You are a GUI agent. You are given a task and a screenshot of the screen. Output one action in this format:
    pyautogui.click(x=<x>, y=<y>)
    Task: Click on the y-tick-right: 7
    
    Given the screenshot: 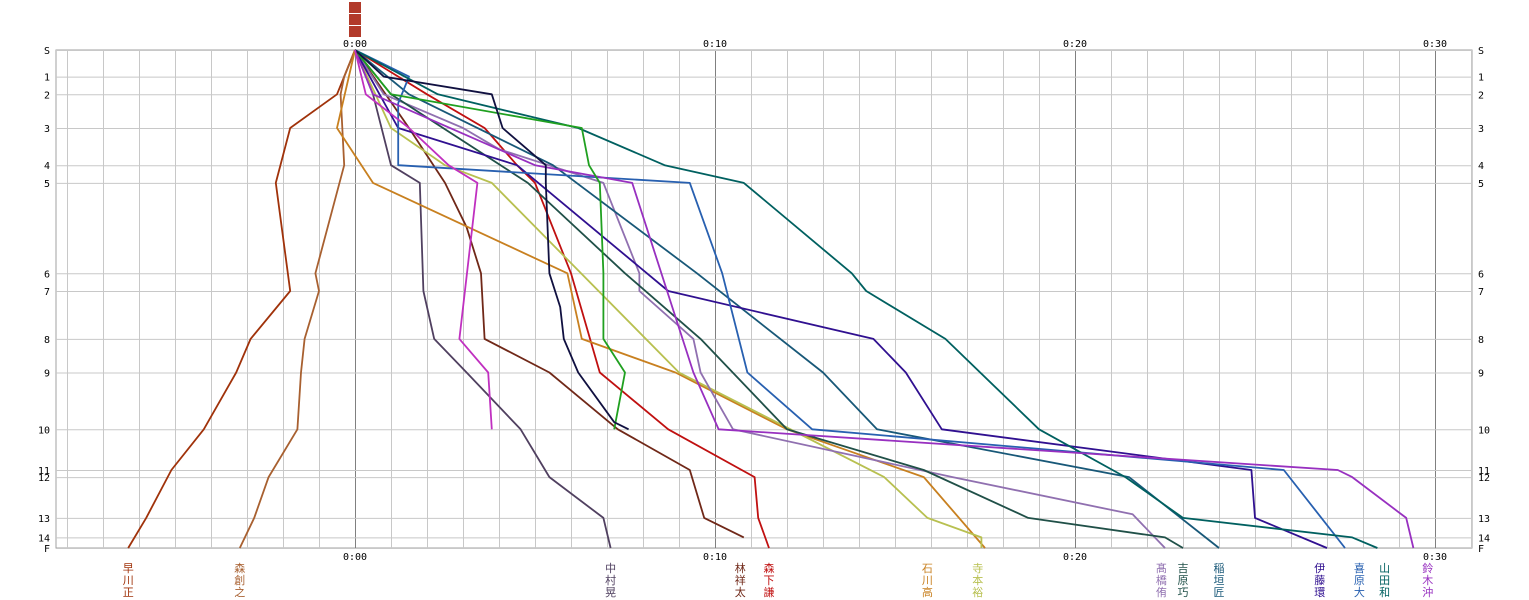 What is the action you would take?
    pyautogui.click(x=1481, y=292)
    